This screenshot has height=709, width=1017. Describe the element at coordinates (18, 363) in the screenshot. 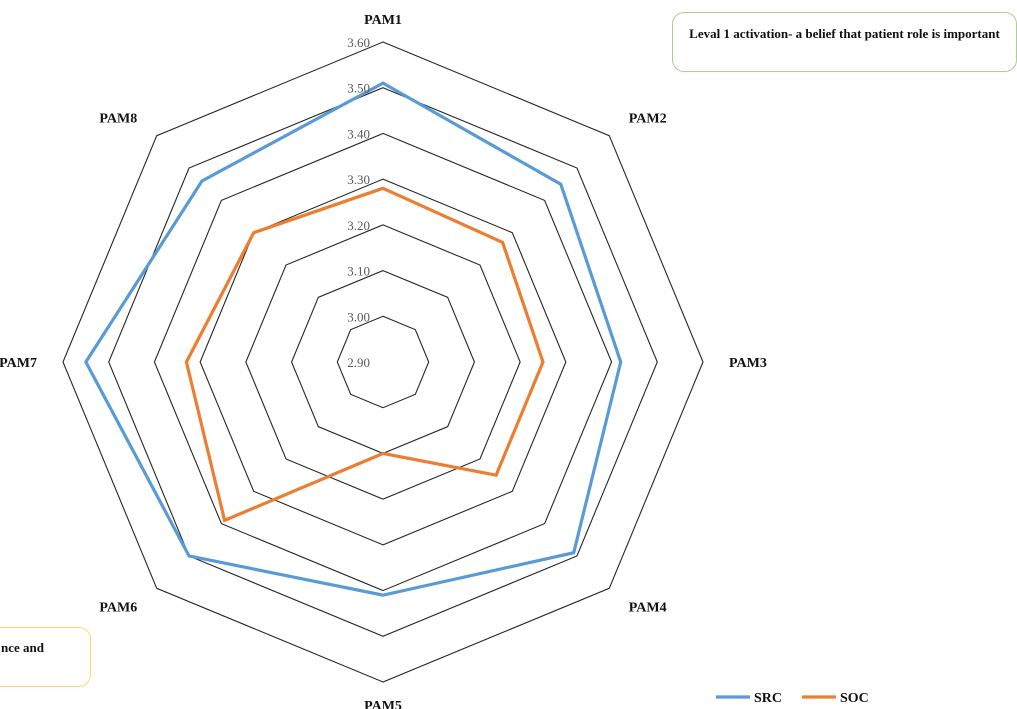

I see `axis-label-pam7: PAM7` at that location.